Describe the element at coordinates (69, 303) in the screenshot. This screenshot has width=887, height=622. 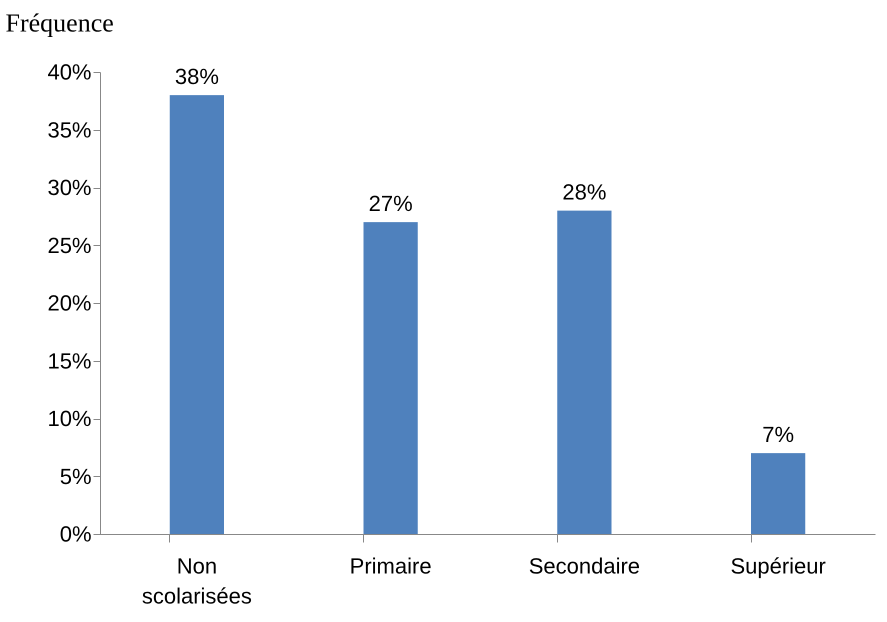
I see `y-tick-label: 20%` at that location.